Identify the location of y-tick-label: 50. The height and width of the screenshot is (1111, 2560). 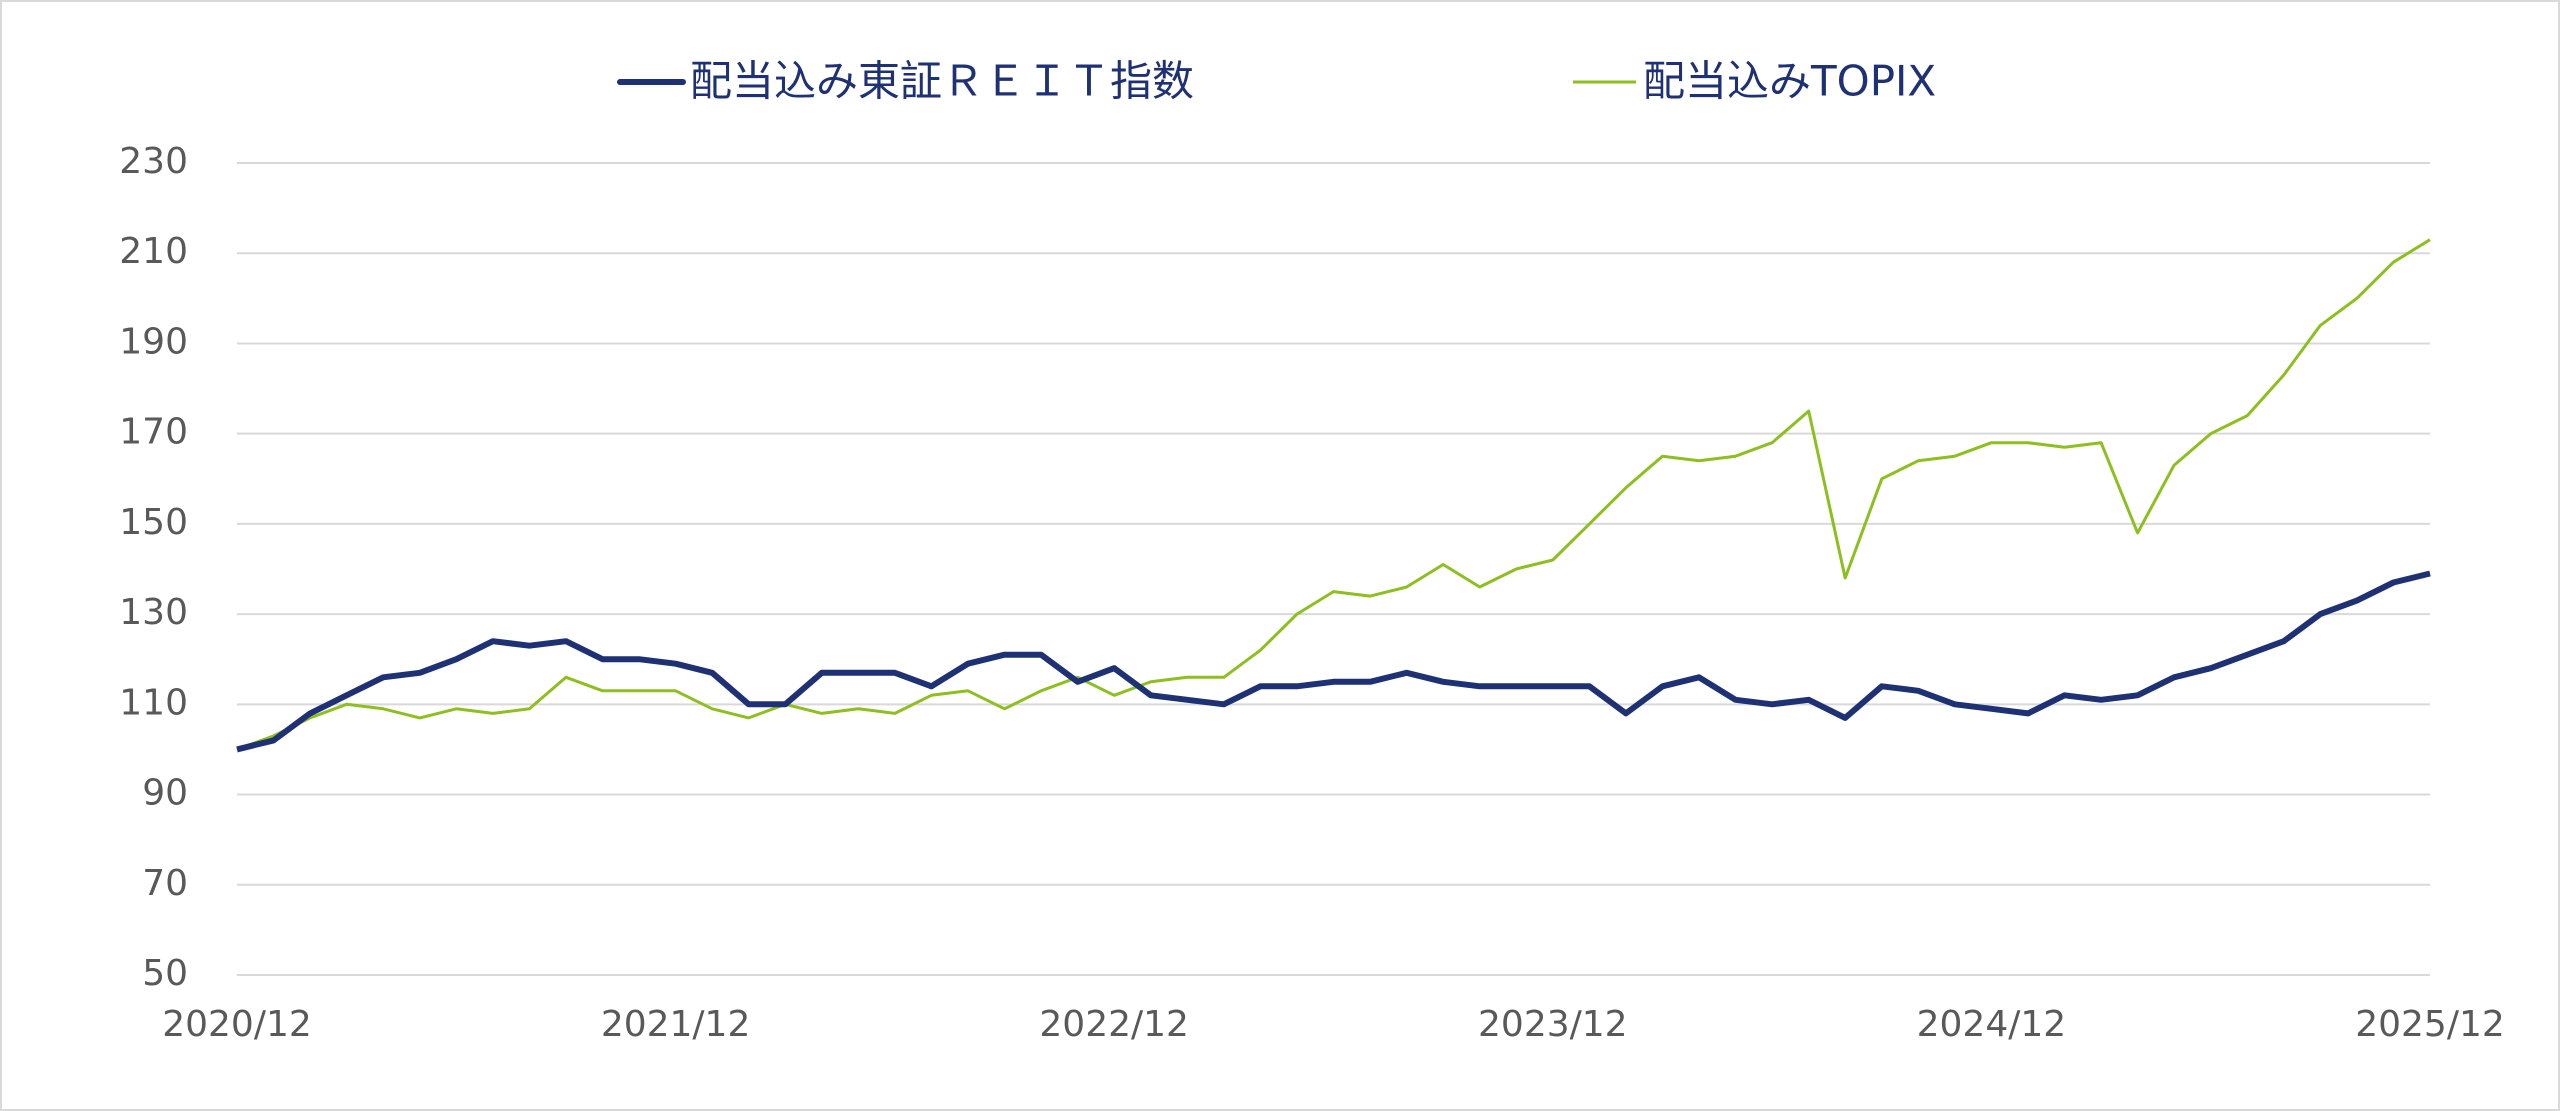
(165, 973).